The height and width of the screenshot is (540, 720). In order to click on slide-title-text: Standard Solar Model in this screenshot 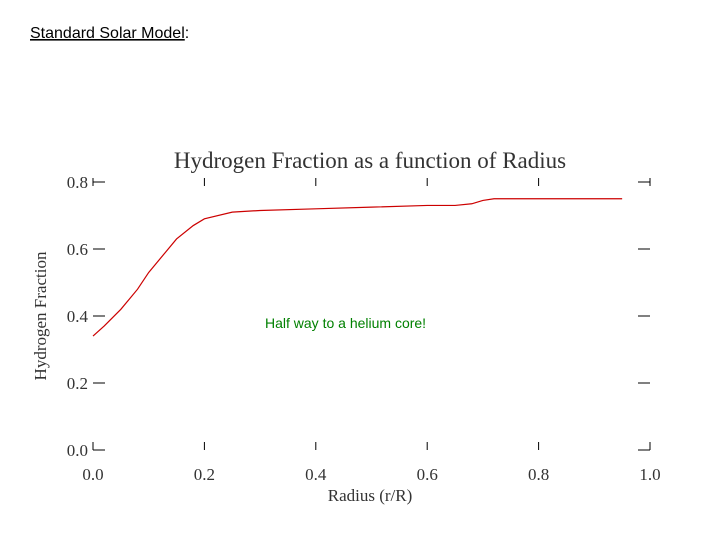, I will do `click(107, 33)`.